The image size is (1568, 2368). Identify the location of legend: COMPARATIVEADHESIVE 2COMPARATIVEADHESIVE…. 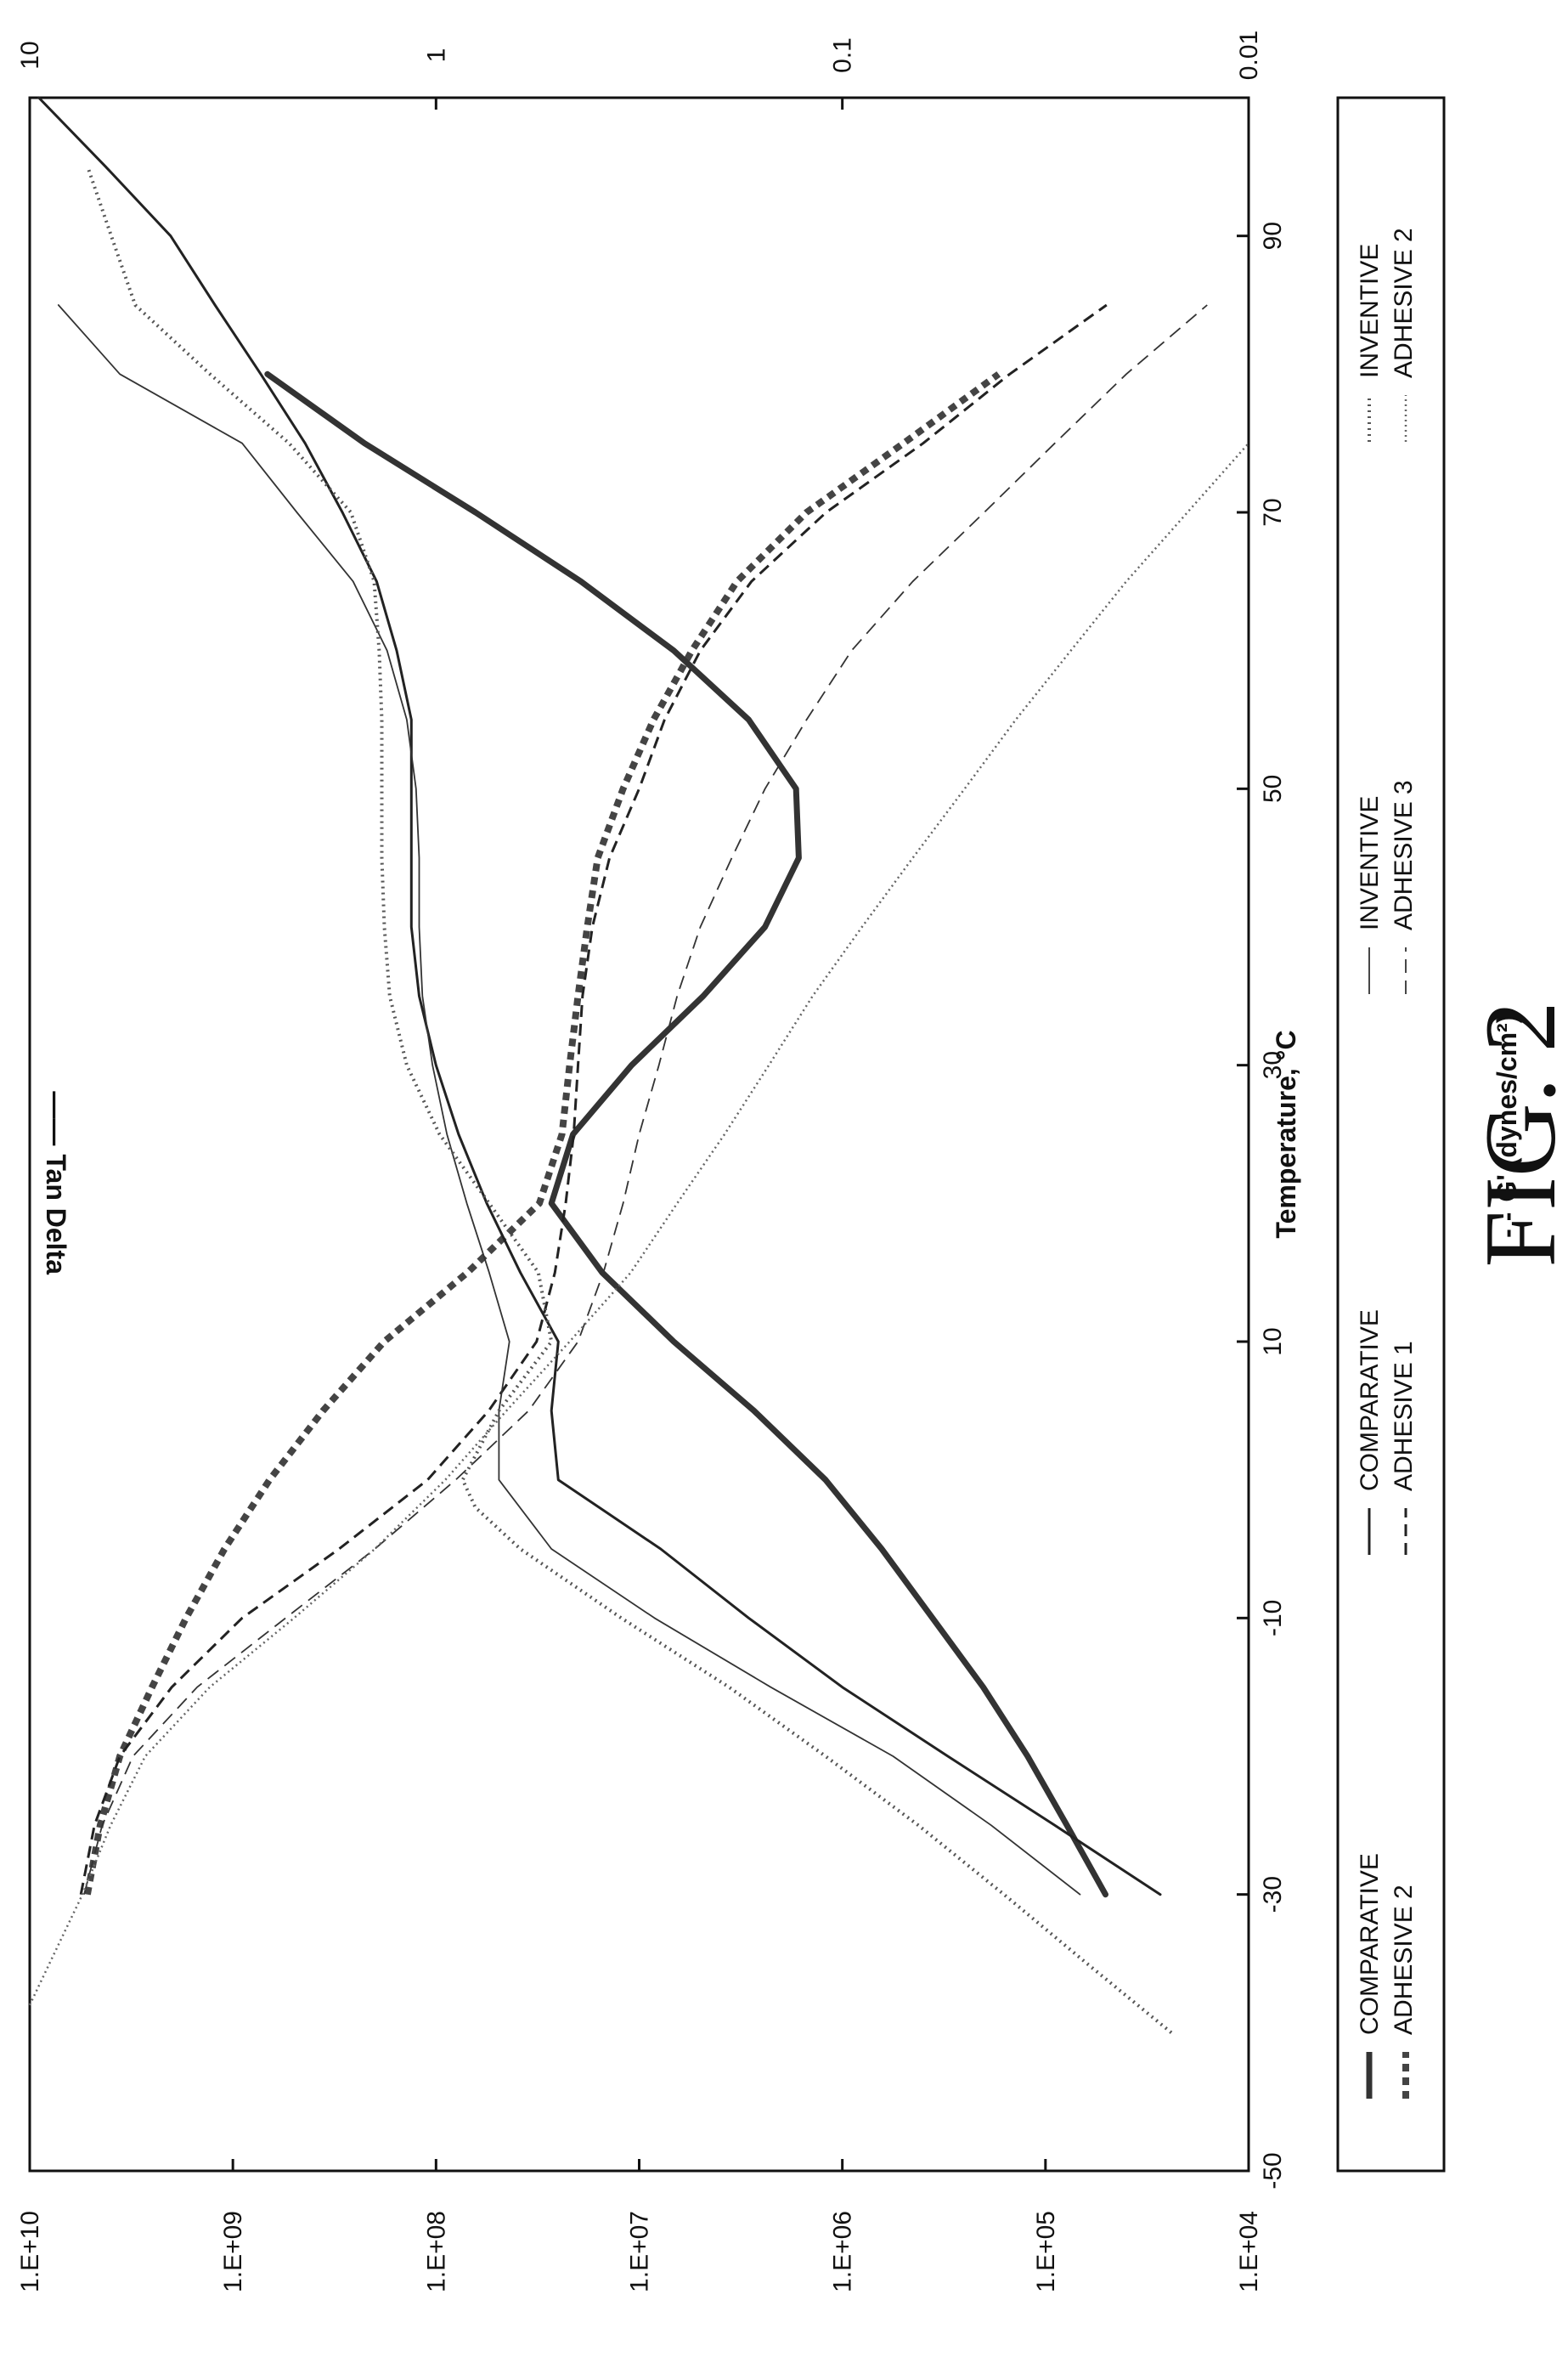
(1387, 1163).